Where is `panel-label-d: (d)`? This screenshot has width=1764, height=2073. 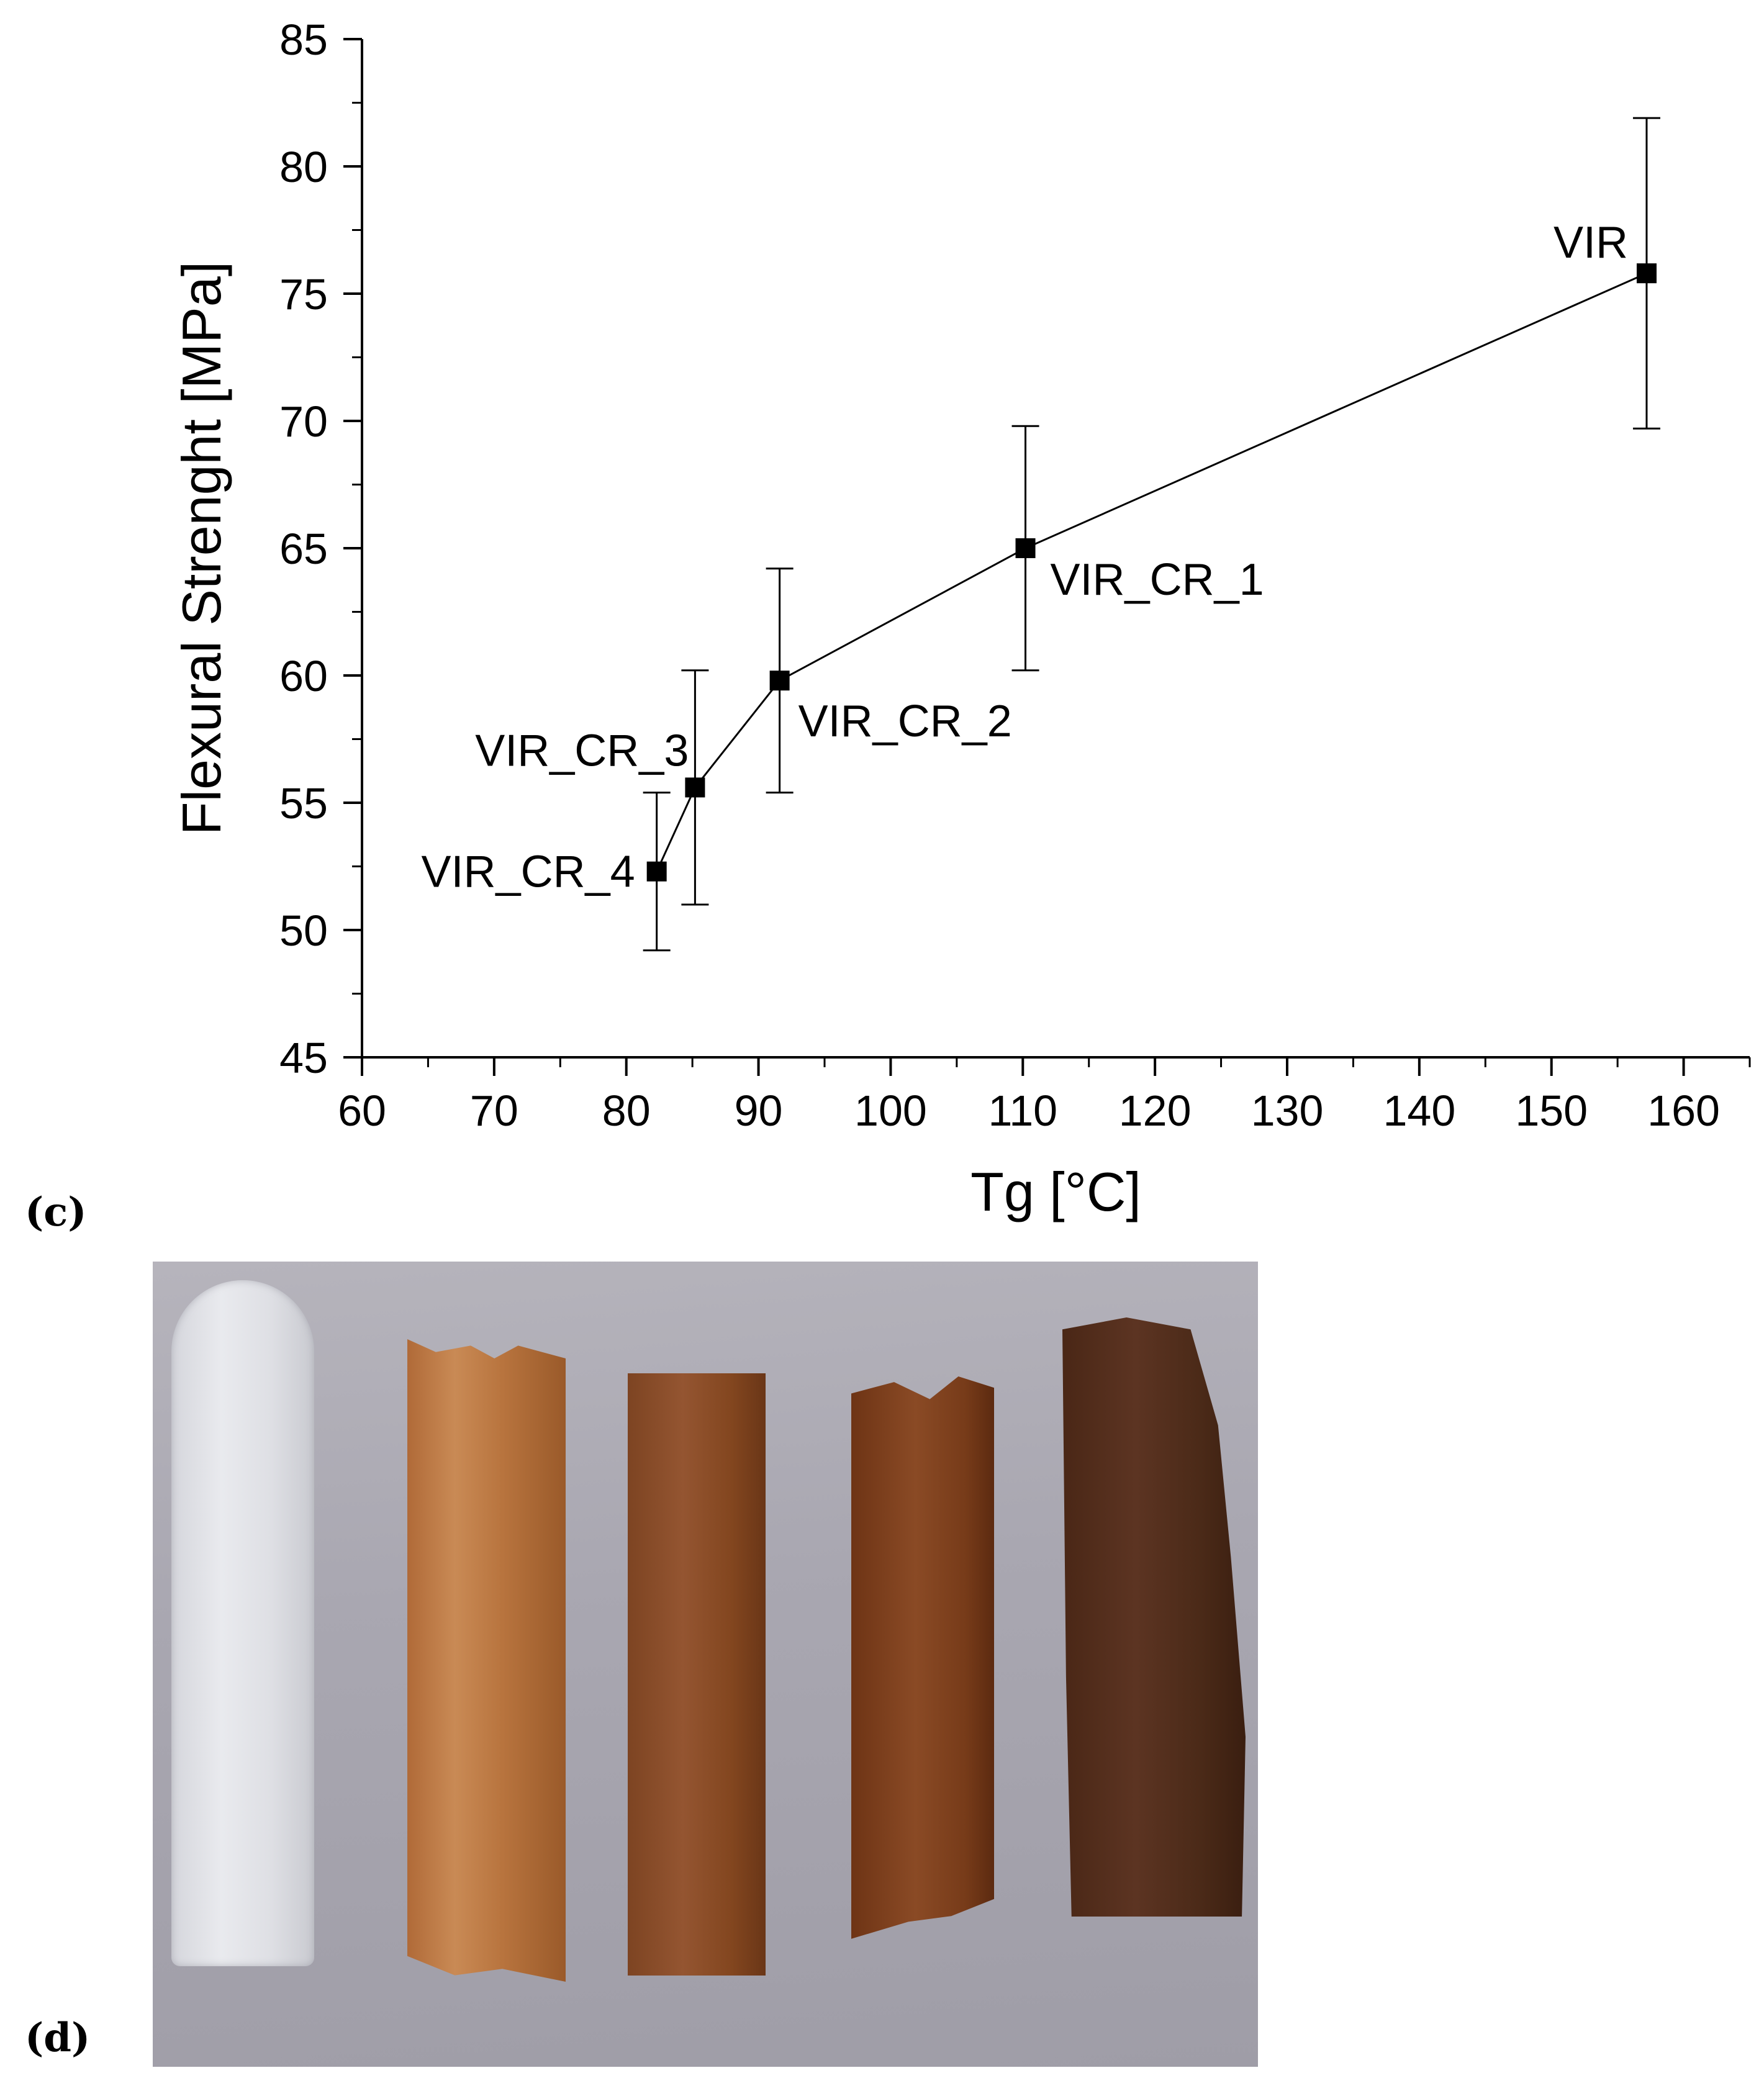 panel-label-d: (d) is located at coordinates (58, 2038).